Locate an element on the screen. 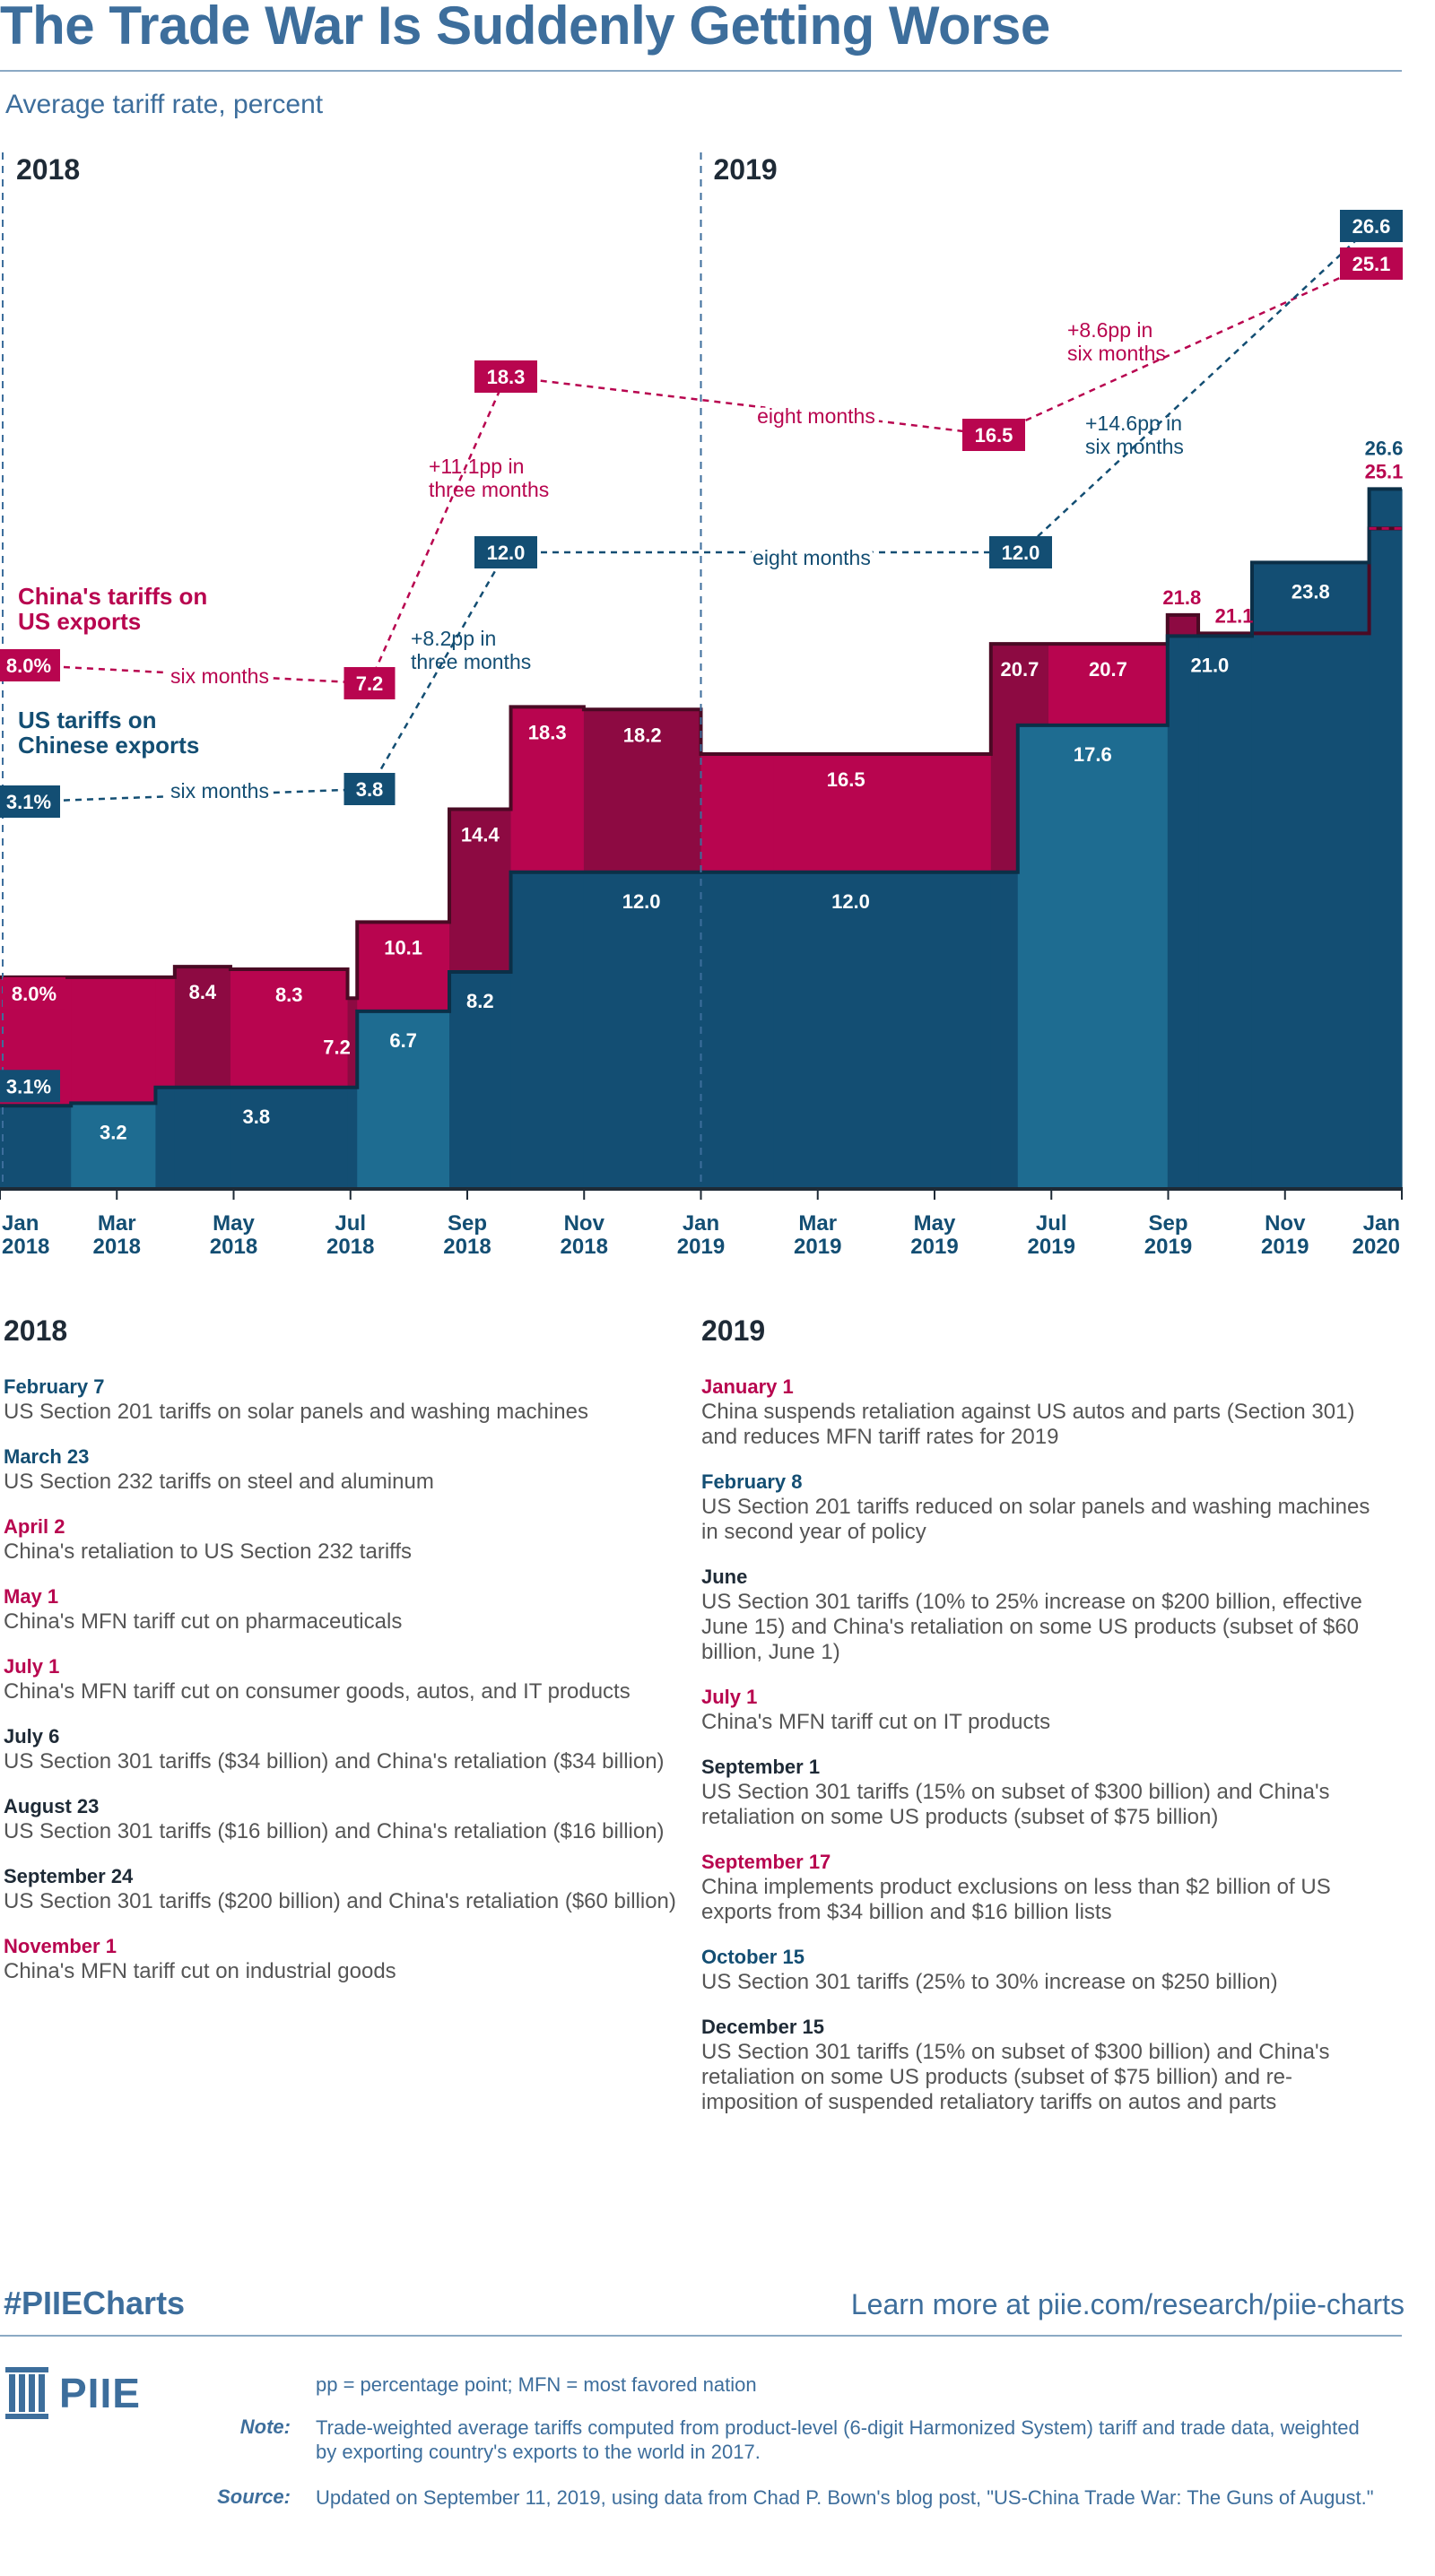 This screenshot has height=2576, width=1435. us-series-name: US tariffs on is located at coordinates (87, 720).